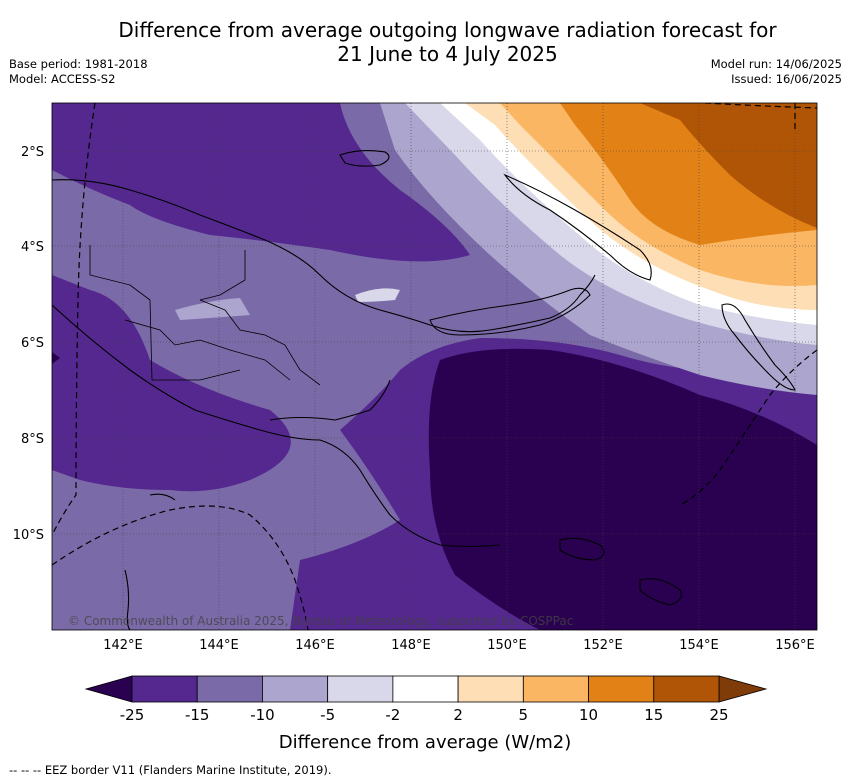 The height and width of the screenshot is (781, 850). What do you see at coordinates (524, 715) in the screenshot?
I see `colorbar-tick-label: 5` at bounding box center [524, 715].